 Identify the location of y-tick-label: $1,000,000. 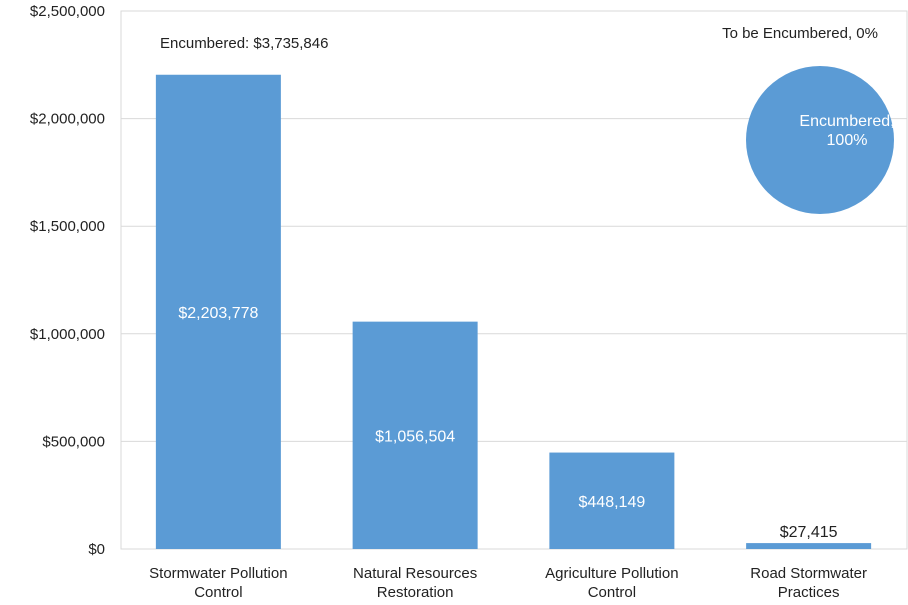
(67, 334).